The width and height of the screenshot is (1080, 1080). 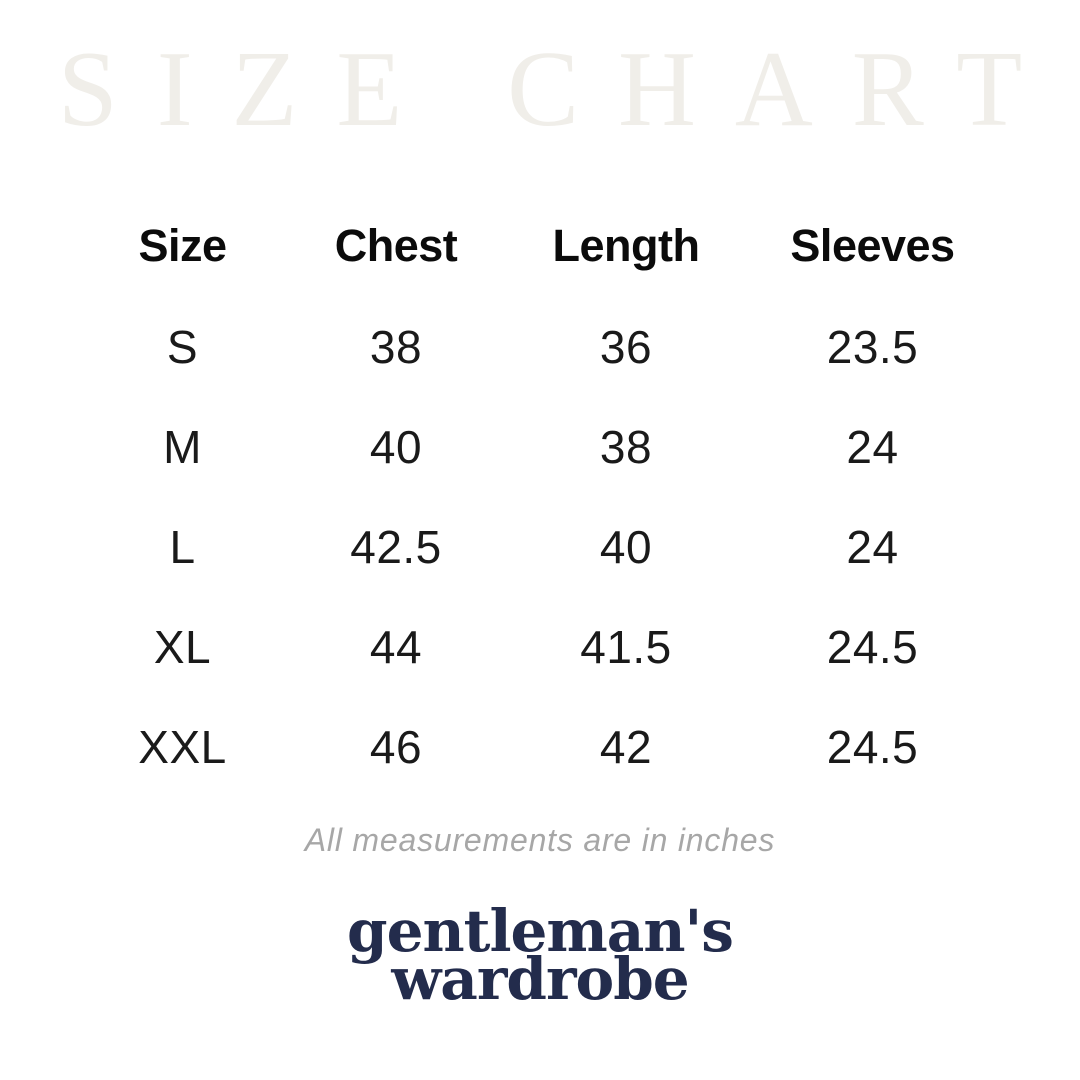 I want to click on row-s-sleeves: 23.5, so click(x=872, y=347).